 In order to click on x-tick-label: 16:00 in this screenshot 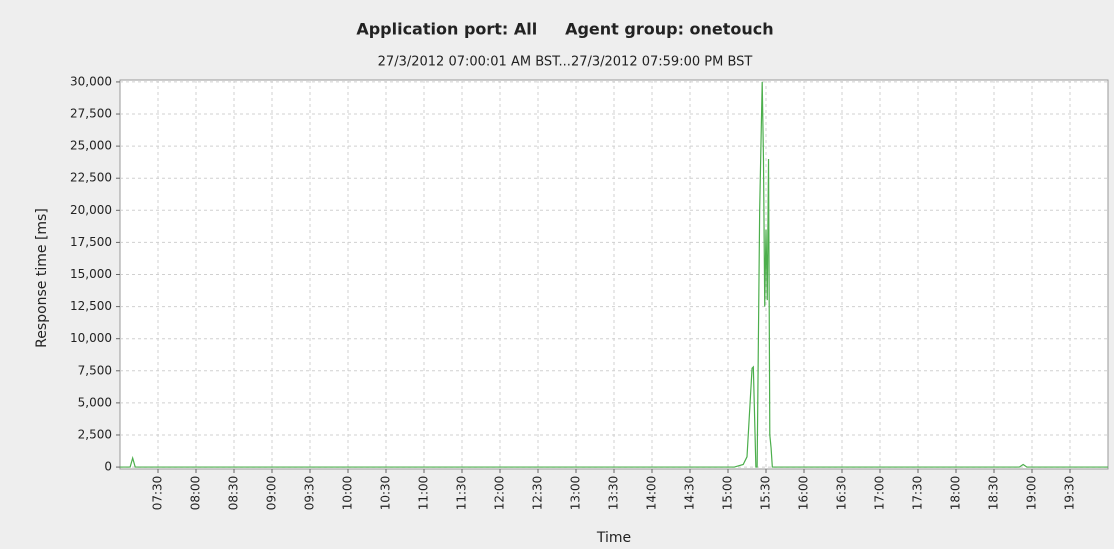, I will do `click(804, 493)`.